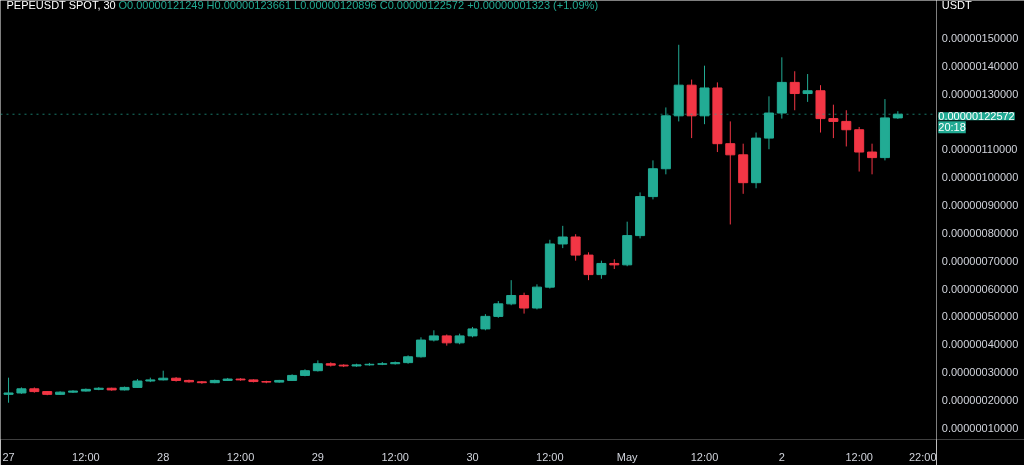 The height and width of the screenshot is (465, 1024). Describe the element at coordinates (980, 204) in the screenshot. I see `y-tick-label: 0.00000090000` at that location.